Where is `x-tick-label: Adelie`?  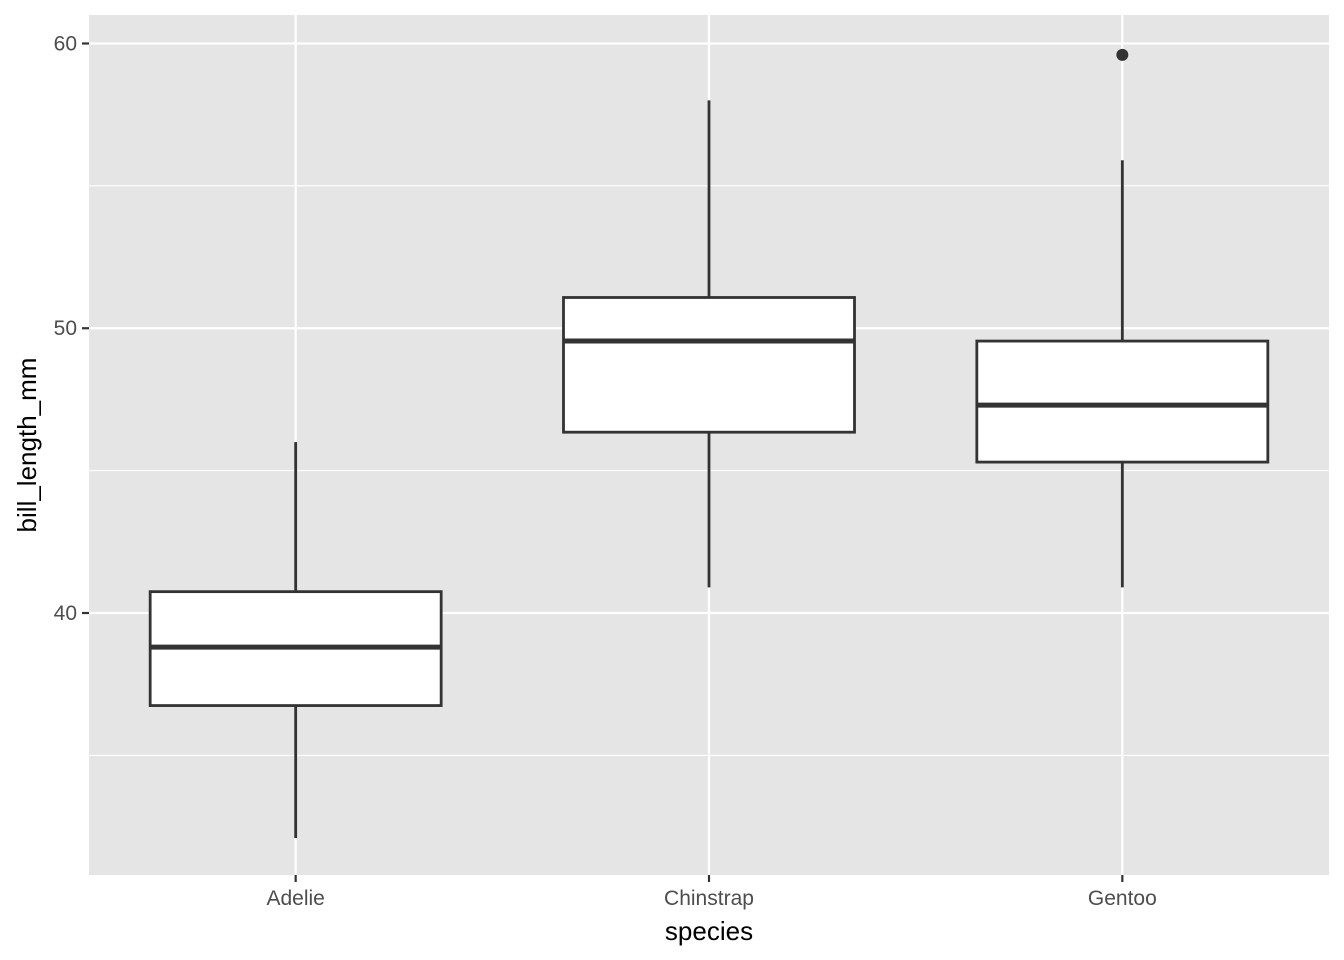
x-tick-label: Adelie is located at coordinates (295, 898).